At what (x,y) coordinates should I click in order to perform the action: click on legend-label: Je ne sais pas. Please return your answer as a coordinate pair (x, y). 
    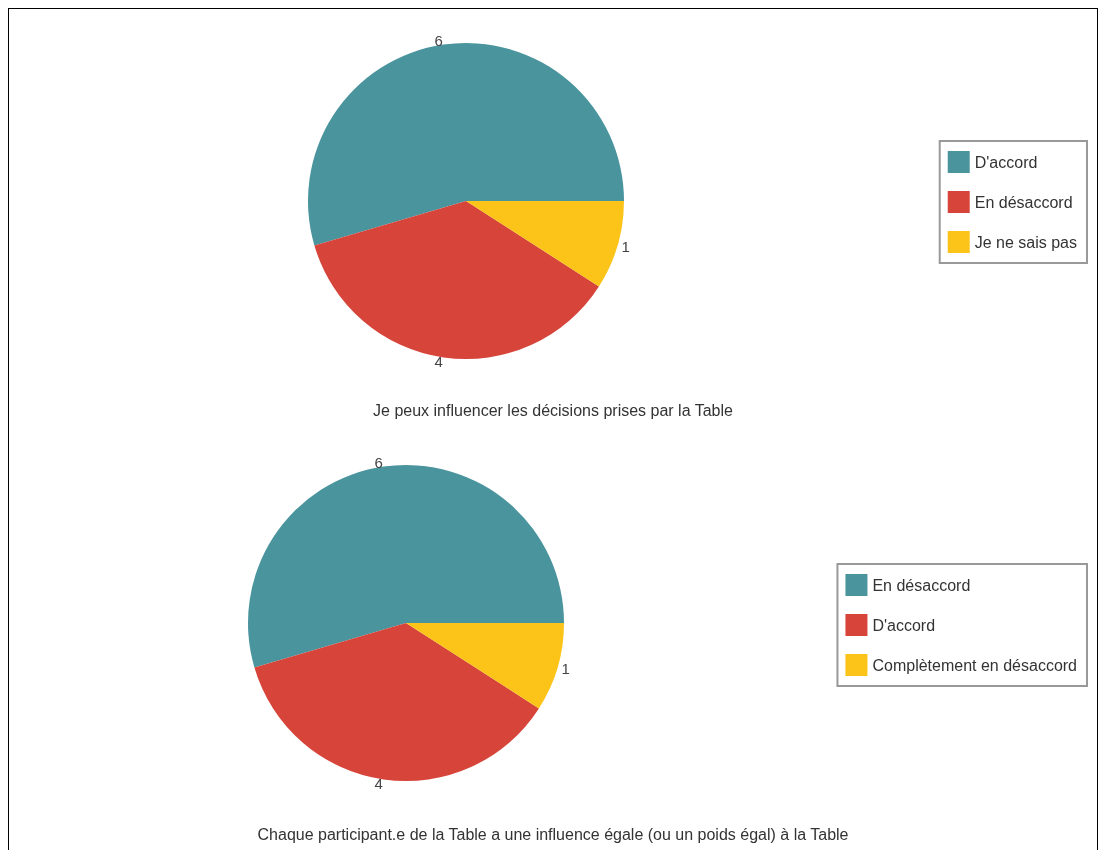
    Looking at the image, I should click on (1025, 242).